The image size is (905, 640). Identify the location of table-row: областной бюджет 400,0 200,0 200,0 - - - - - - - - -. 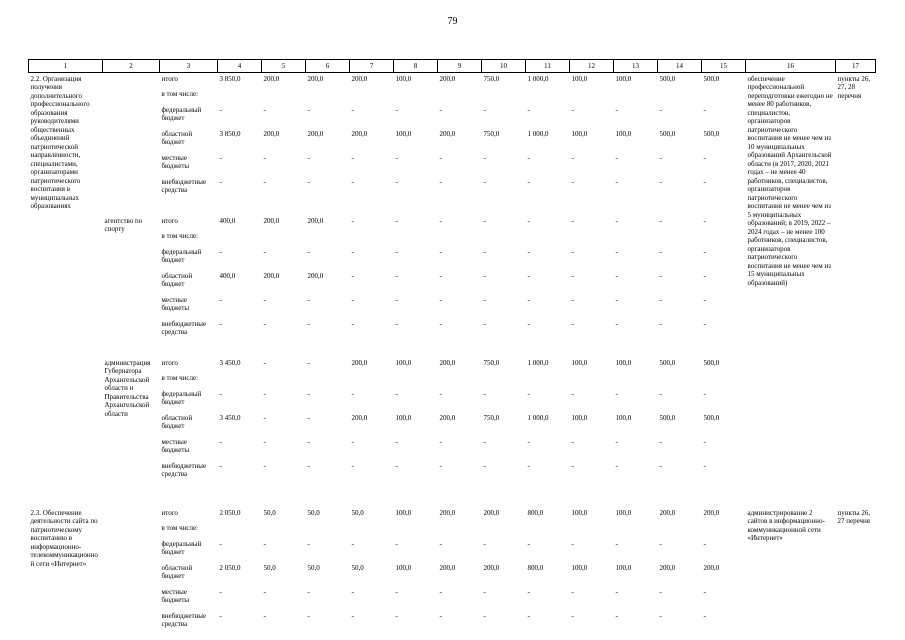
(452, 282).